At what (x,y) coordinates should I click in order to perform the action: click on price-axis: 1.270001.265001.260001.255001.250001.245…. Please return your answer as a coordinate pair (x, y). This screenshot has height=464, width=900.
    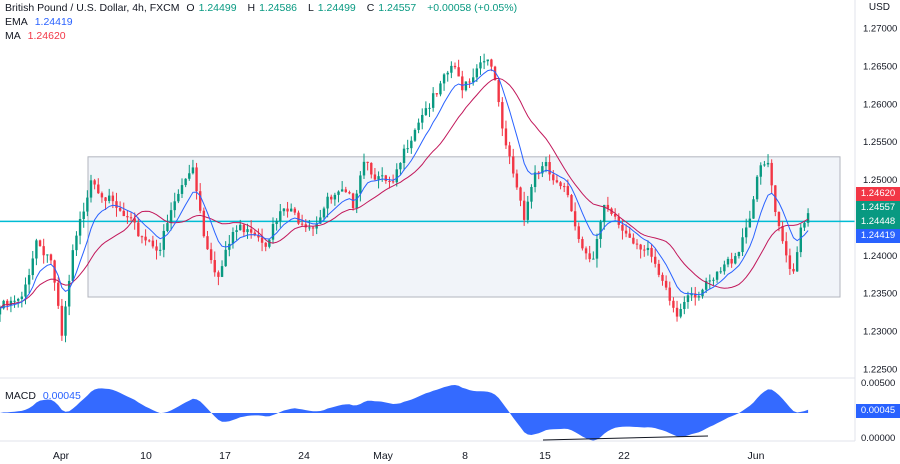
    Looking at the image, I should click on (880, 200).